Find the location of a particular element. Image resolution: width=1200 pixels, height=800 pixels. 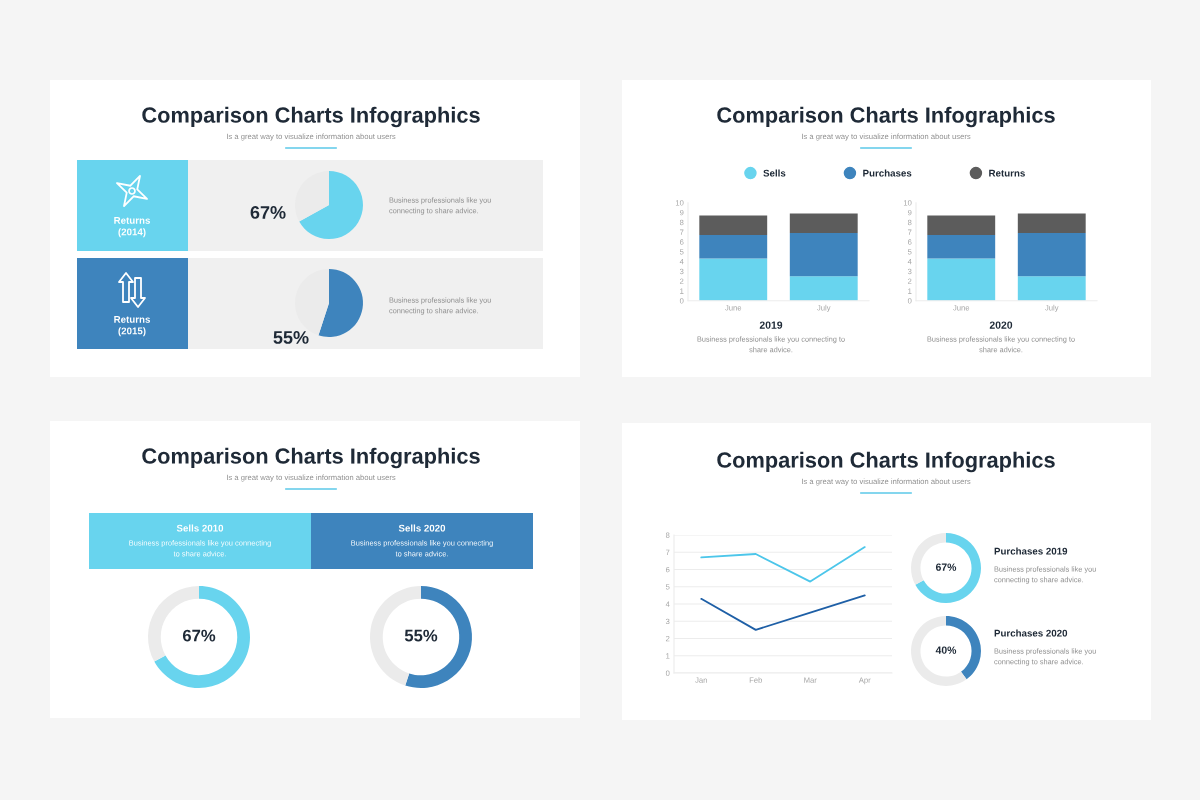

data-label: 40% is located at coordinates (946, 650).